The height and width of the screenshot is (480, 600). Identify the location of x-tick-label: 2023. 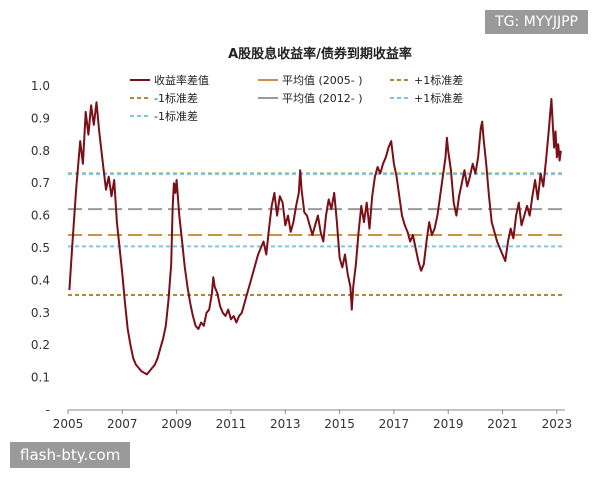
(557, 424).